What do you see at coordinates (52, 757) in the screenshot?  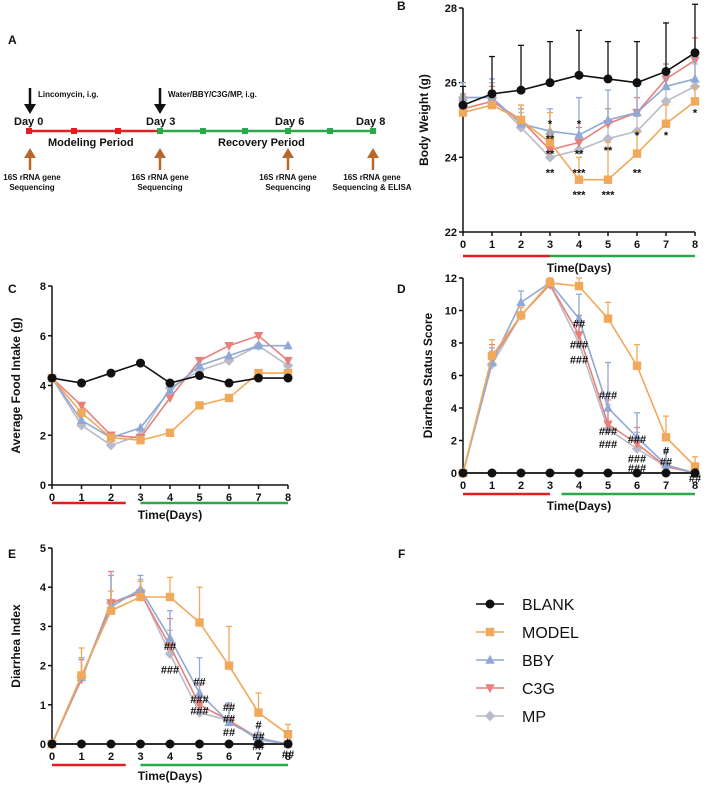 I see `x-tick-label: 0` at bounding box center [52, 757].